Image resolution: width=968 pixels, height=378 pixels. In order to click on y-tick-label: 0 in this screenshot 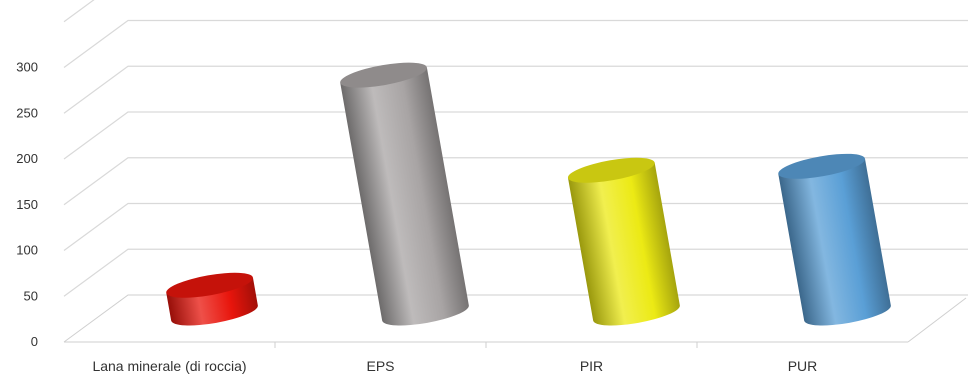, I will do `click(34, 341)`.